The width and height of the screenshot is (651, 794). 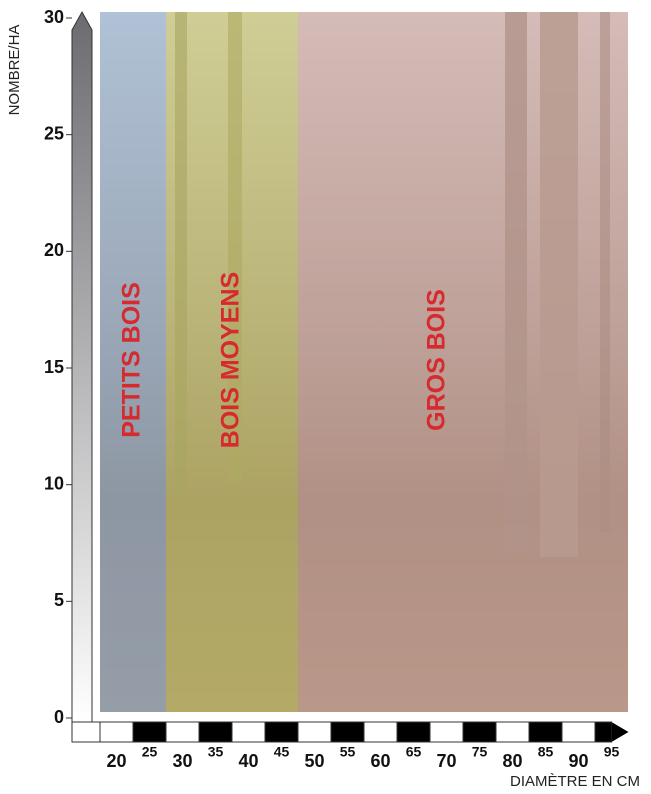 What do you see at coordinates (54, 250) in the screenshot?
I see `y-tick-label: 20` at bounding box center [54, 250].